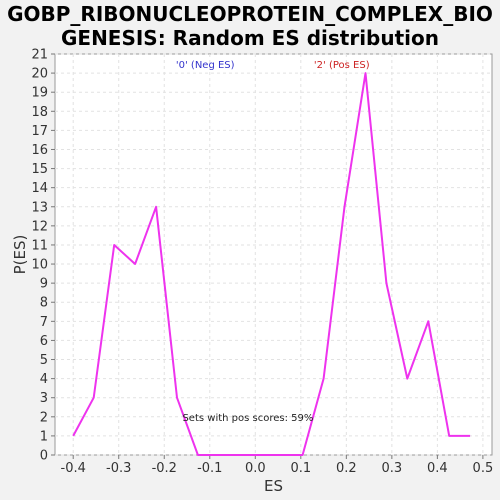  I want to click on x-axis-title: ES, so click(273, 486).